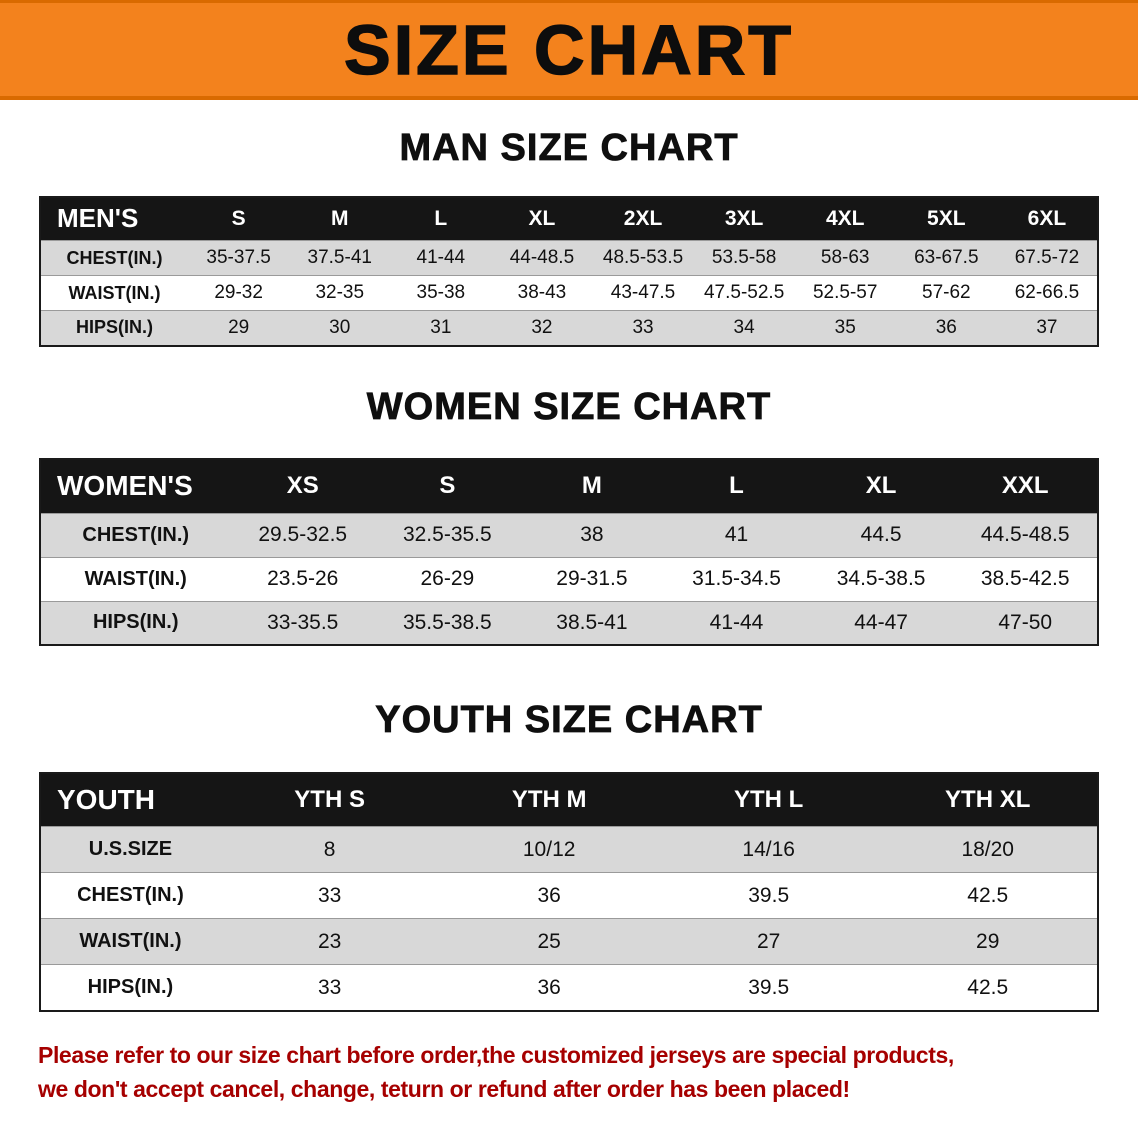 This screenshot has width=1138, height=1132. What do you see at coordinates (1047, 218) in the screenshot?
I see `size-column-header: 6XL` at bounding box center [1047, 218].